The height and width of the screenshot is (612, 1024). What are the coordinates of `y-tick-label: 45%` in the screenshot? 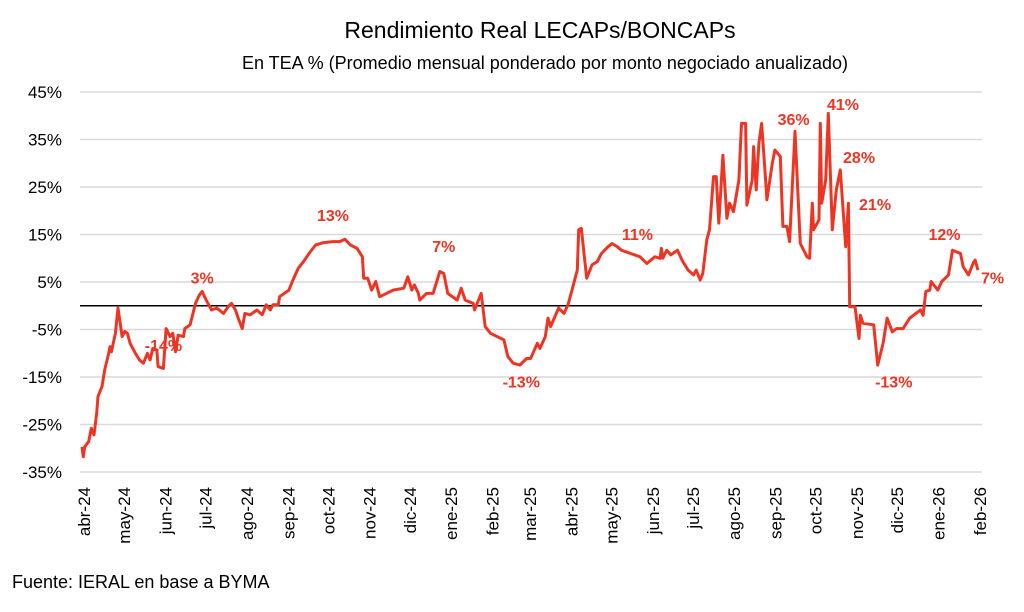 It's located at (45, 92).